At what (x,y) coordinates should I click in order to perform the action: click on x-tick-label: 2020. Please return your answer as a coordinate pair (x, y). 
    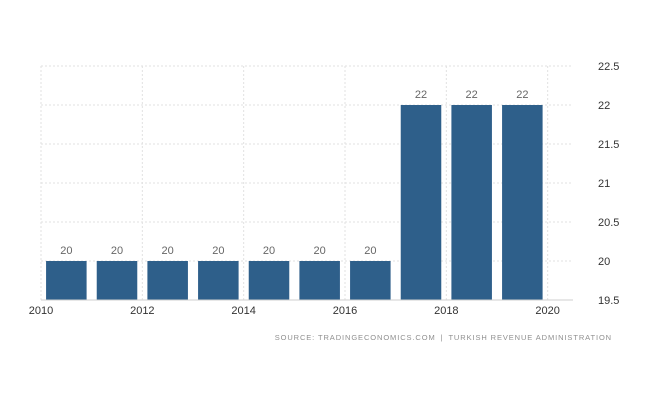
    Looking at the image, I should click on (547, 311).